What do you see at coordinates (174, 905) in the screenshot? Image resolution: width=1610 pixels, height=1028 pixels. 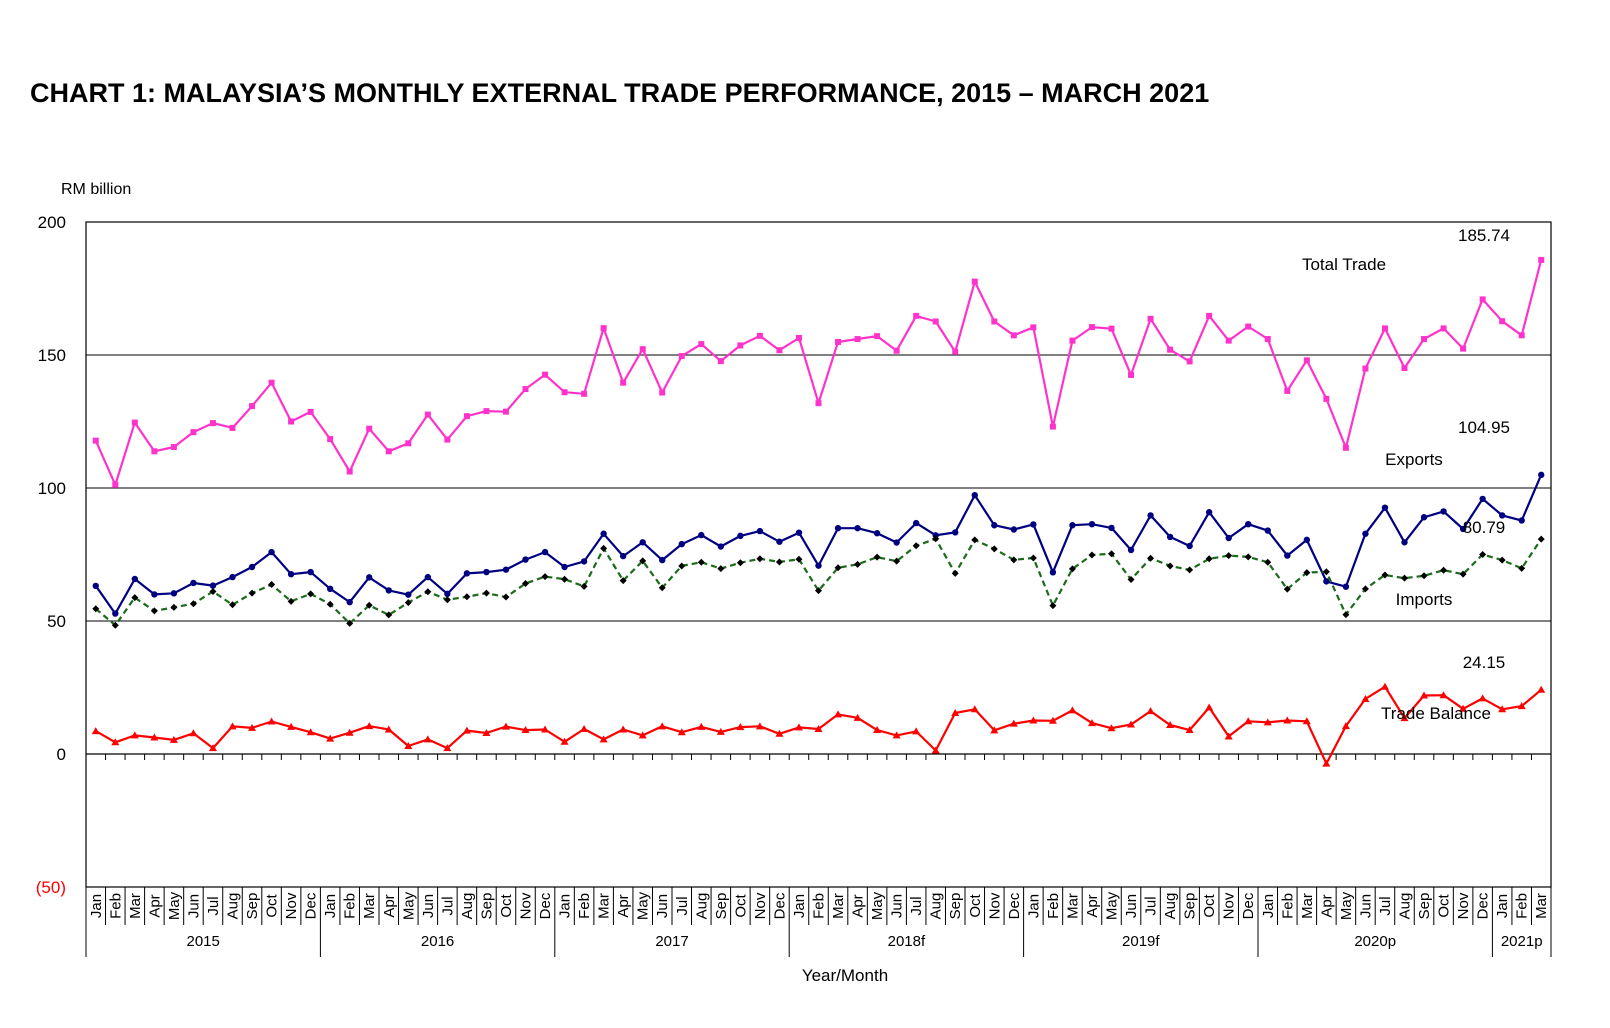 I see `x-month-label: May` at bounding box center [174, 905].